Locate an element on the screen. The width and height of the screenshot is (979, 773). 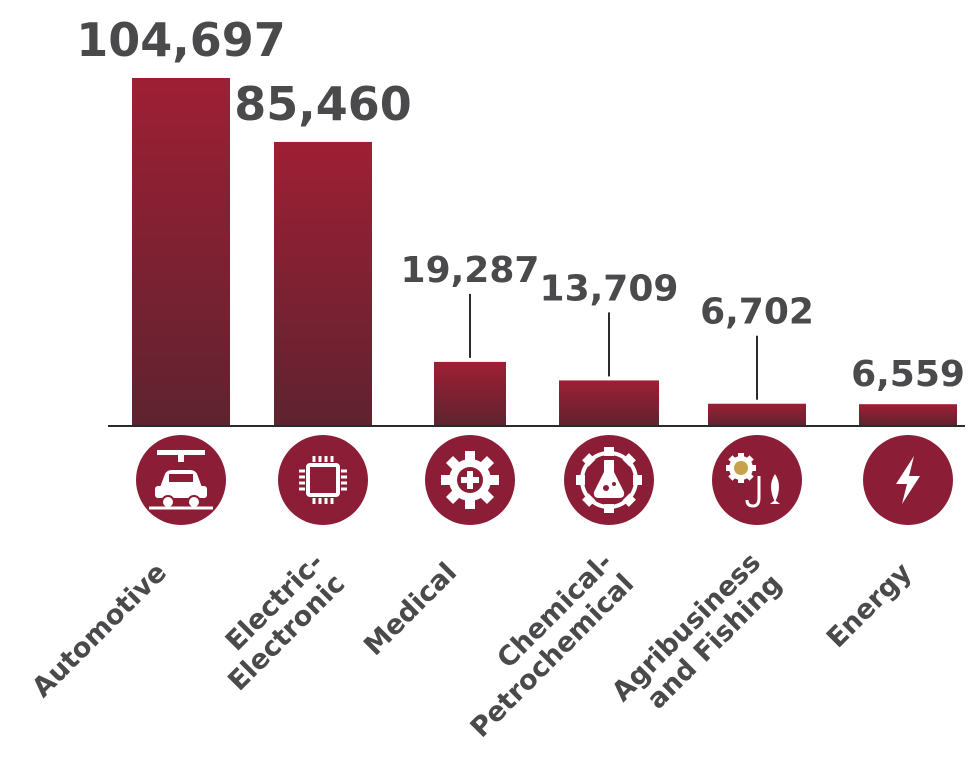
value-label: 6,702 is located at coordinates (757, 312).